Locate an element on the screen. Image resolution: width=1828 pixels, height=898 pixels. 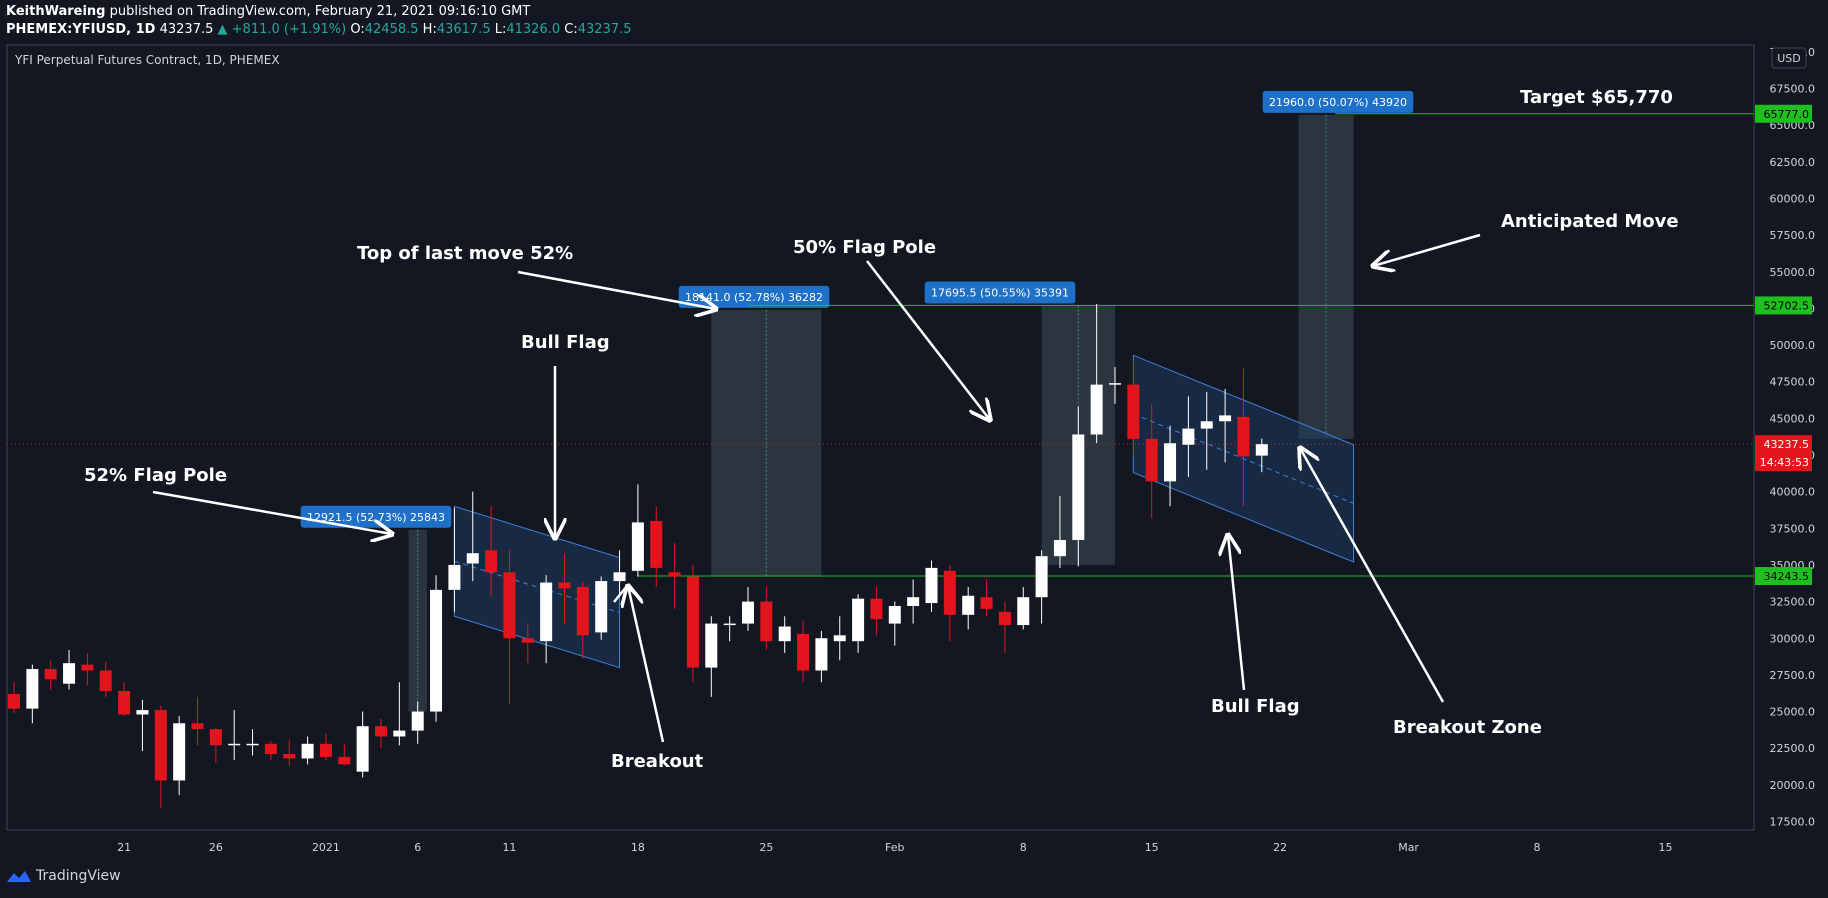
y-tick-label: 47500.0 is located at coordinates (1793, 382).